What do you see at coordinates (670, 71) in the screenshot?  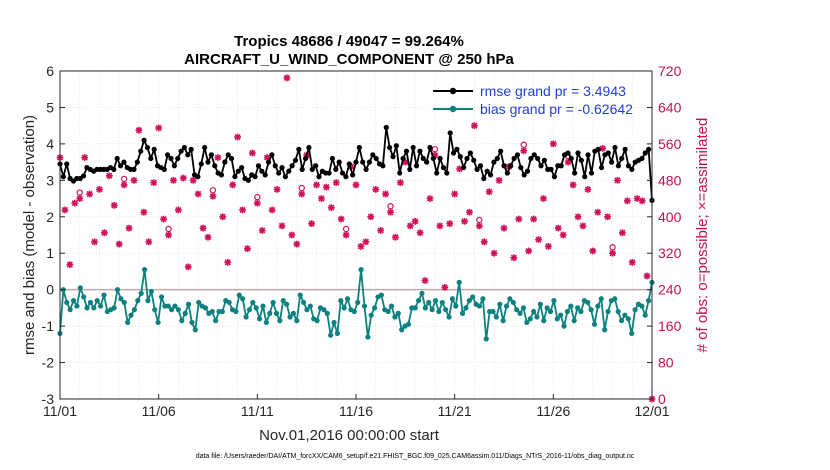 I see `y-right-tick-label: 720` at bounding box center [670, 71].